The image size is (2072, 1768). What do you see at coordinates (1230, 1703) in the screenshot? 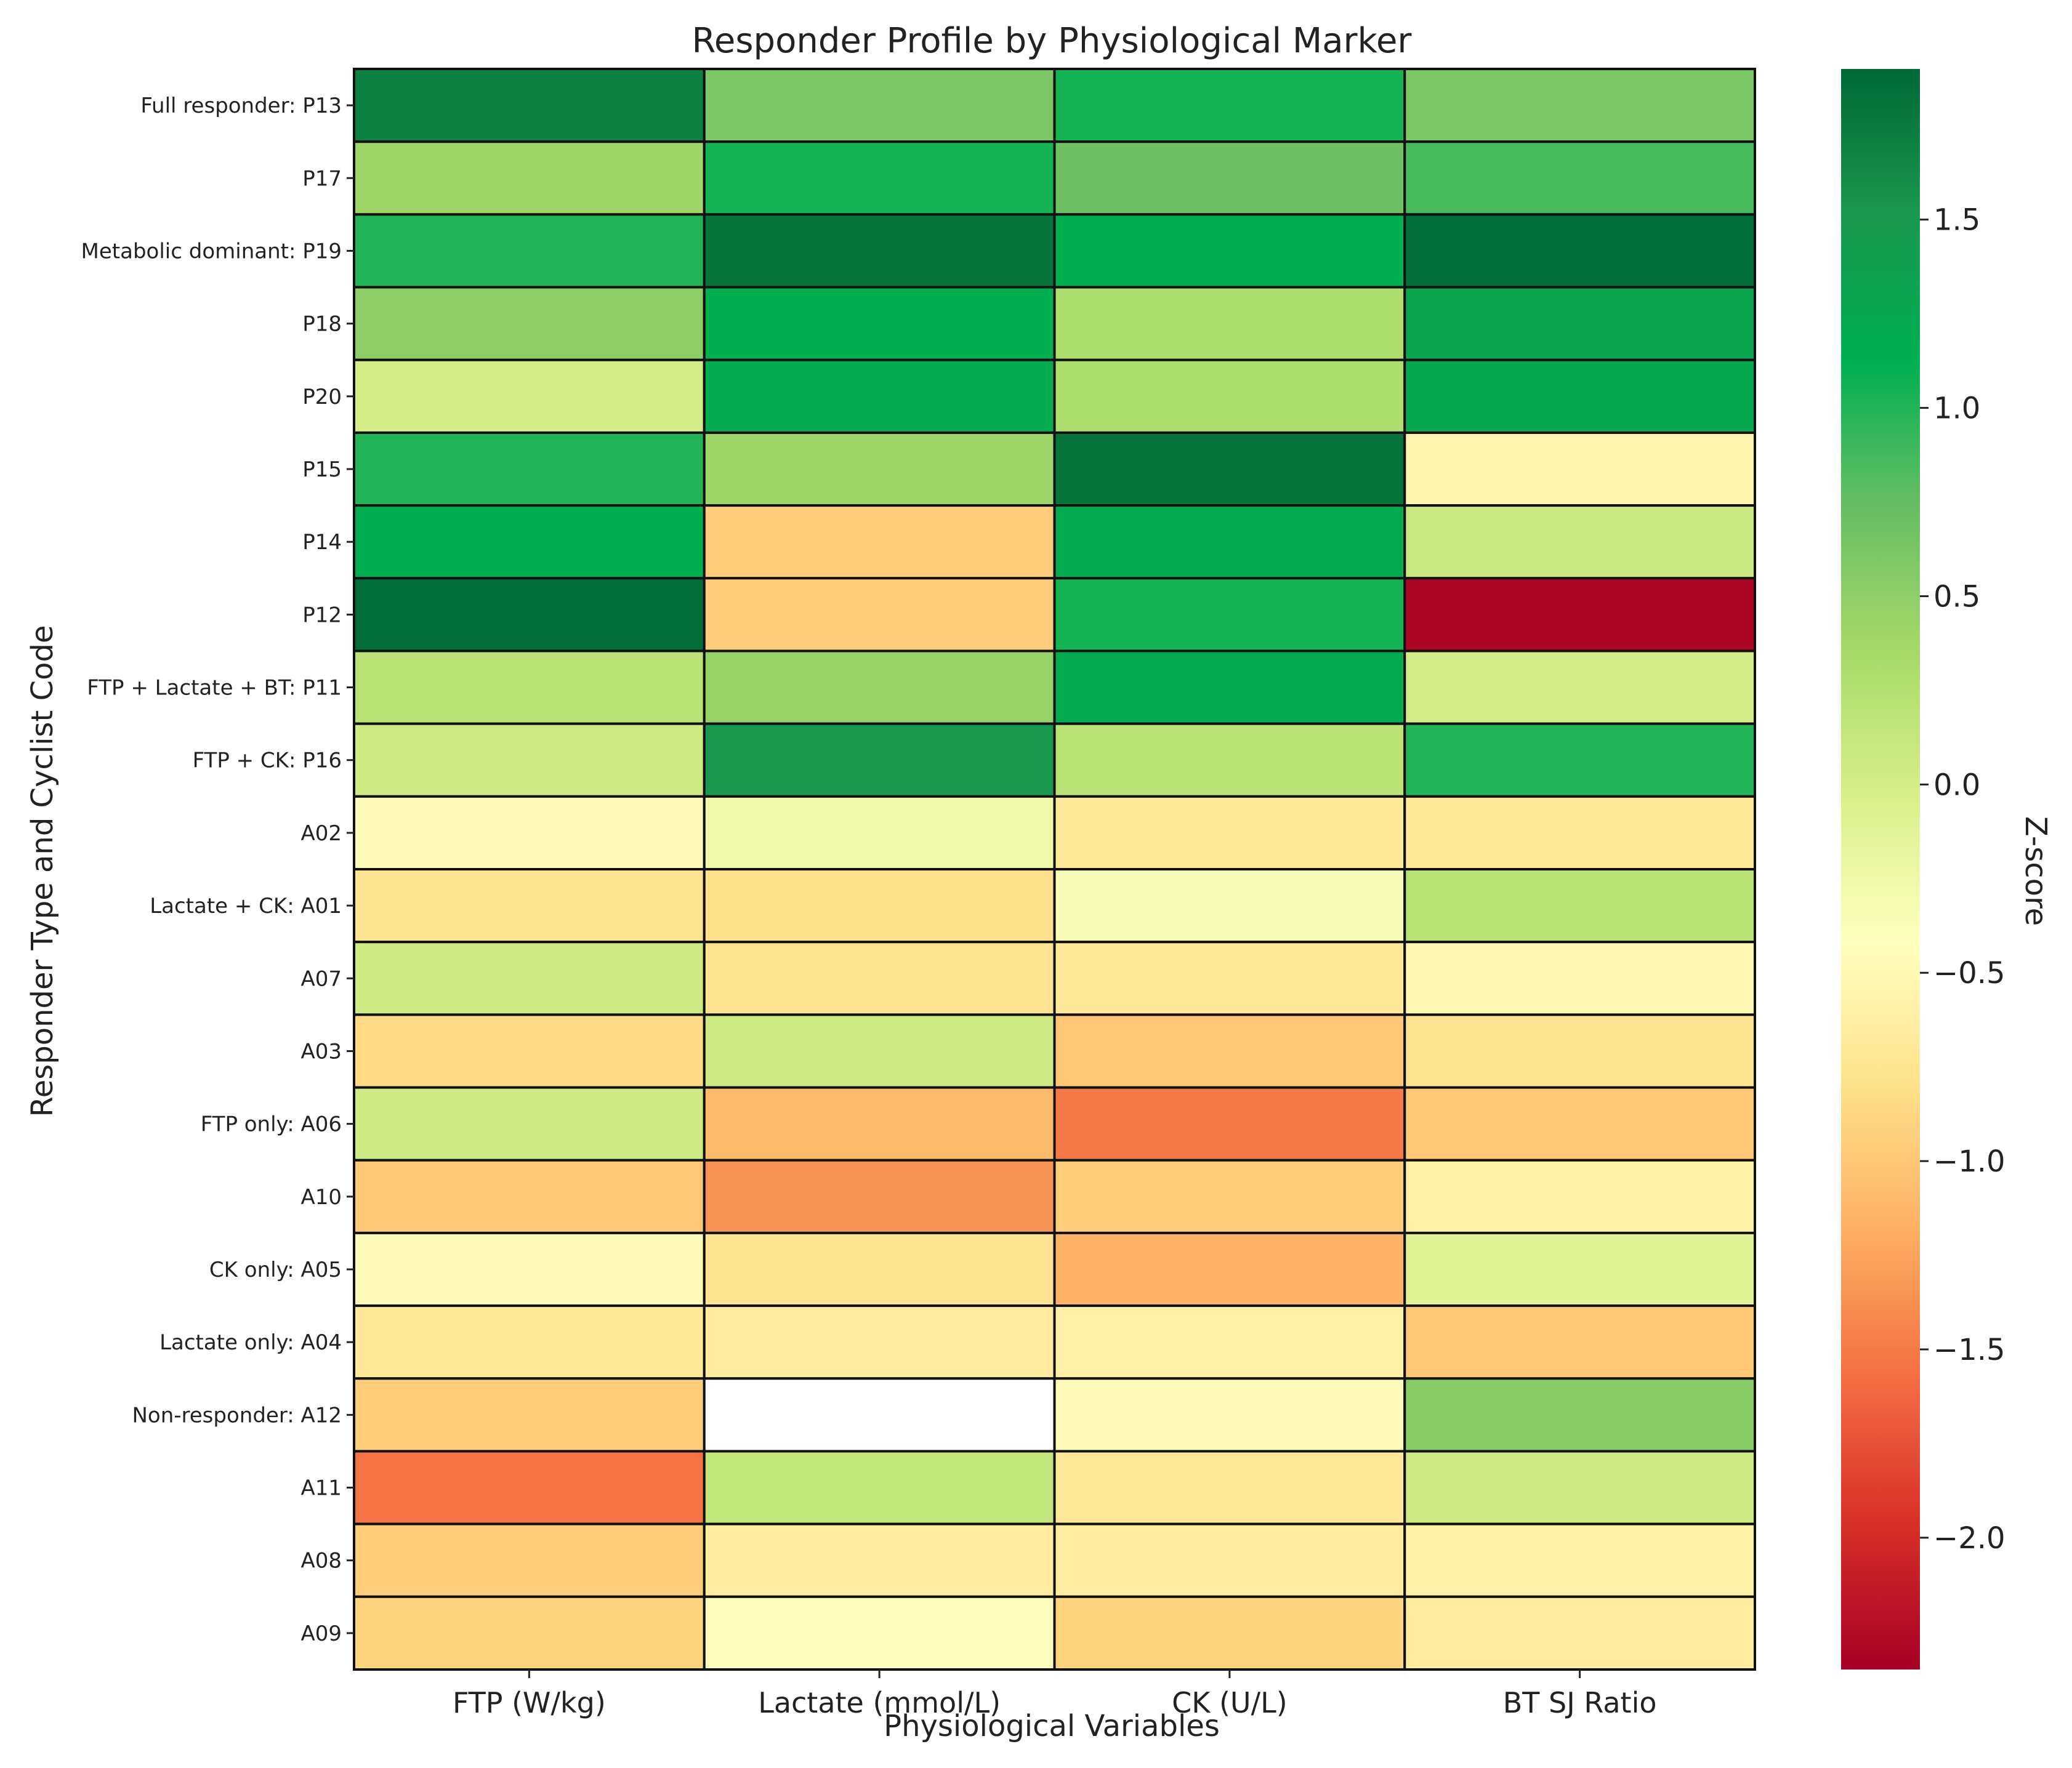
I see `x-tick-label: CK (U/L)` at bounding box center [1230, 1703].